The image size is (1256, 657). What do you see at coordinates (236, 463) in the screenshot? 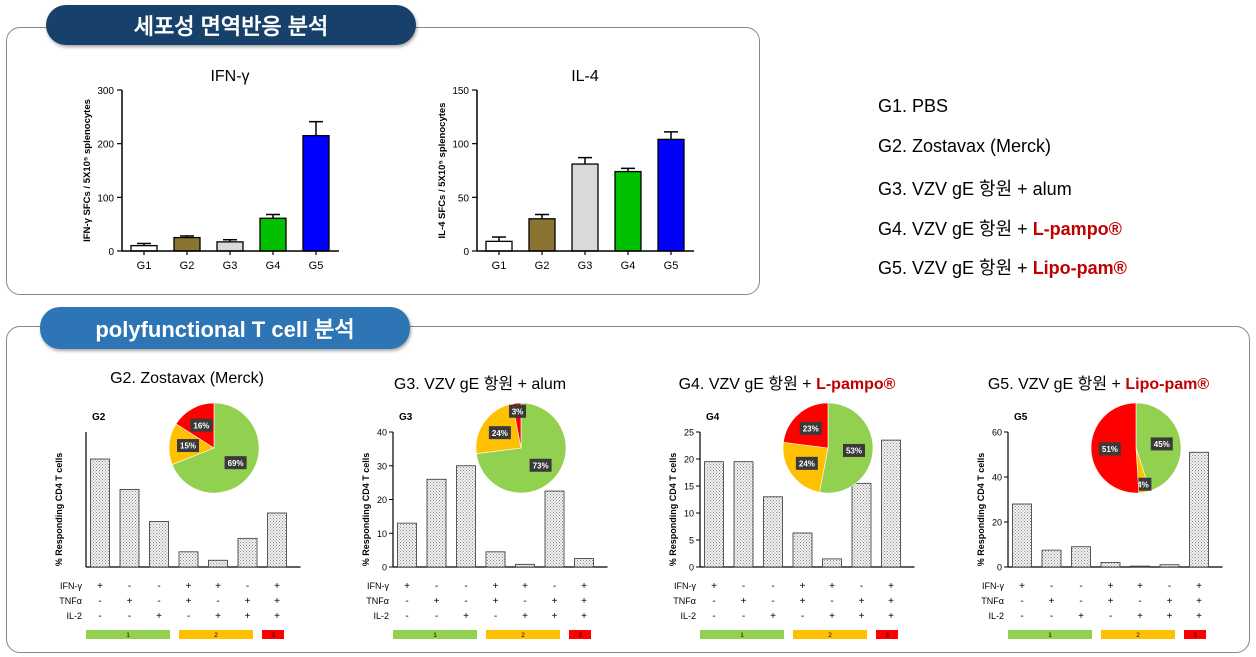
I see `pie-label: 69%` at bounding box center [236, 463].